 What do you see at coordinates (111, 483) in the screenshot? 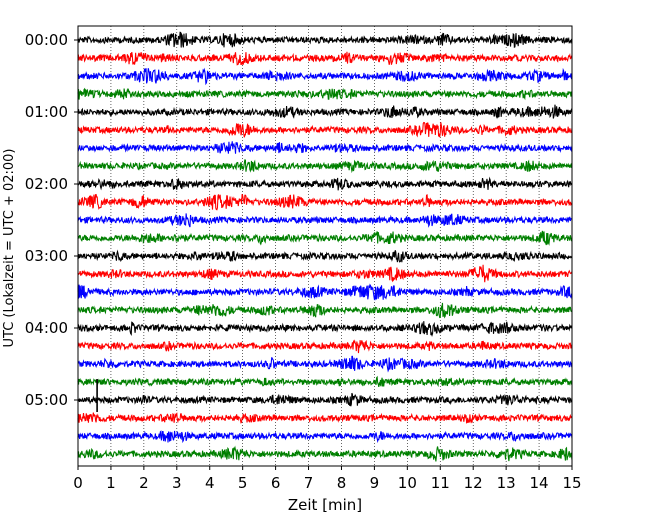
I see `x-tick-label: 1` at bounding box center [111, 483].